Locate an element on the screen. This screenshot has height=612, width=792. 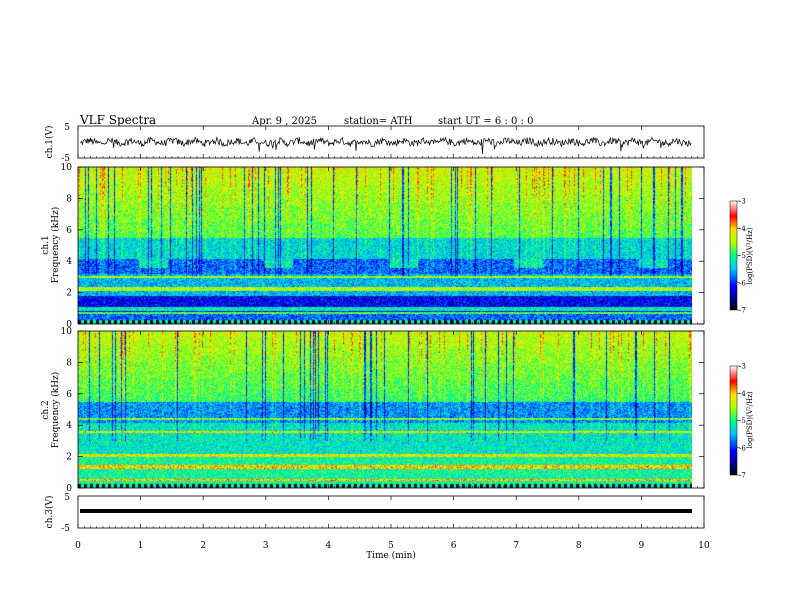
ch3v-ytick-top: 5 is located at coordinates (67, 498).